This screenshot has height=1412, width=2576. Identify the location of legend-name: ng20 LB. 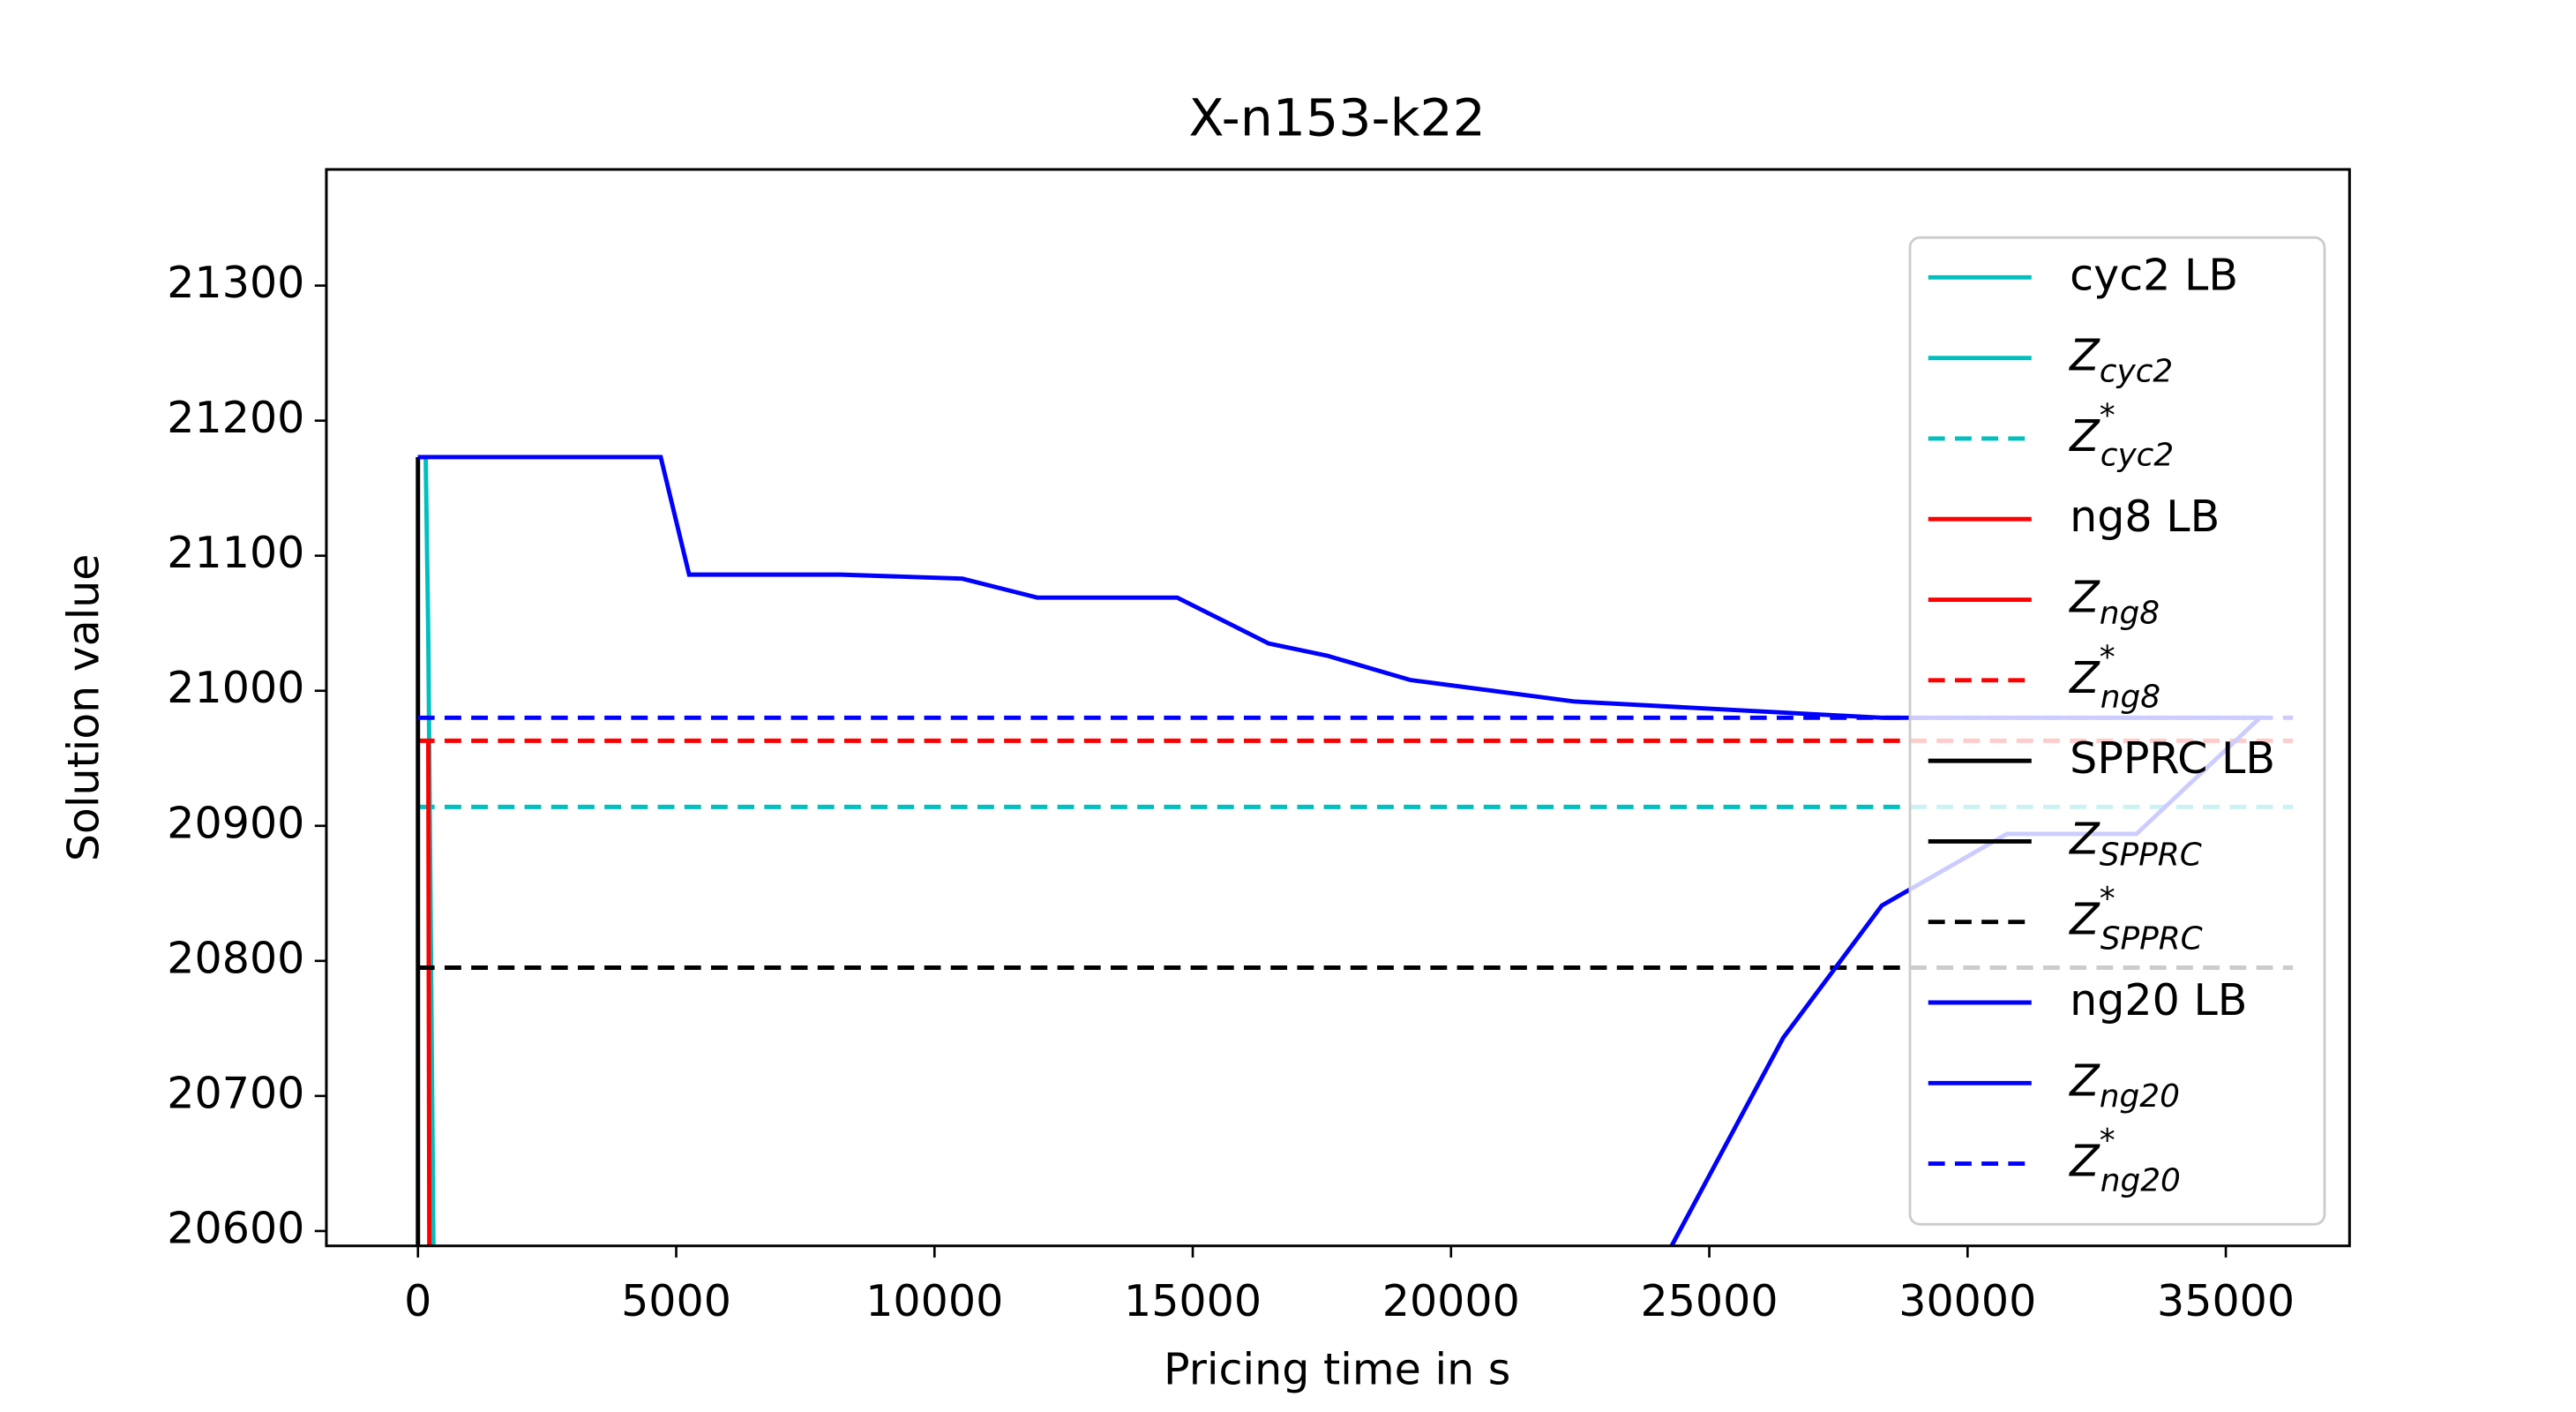
(2159, 1000).